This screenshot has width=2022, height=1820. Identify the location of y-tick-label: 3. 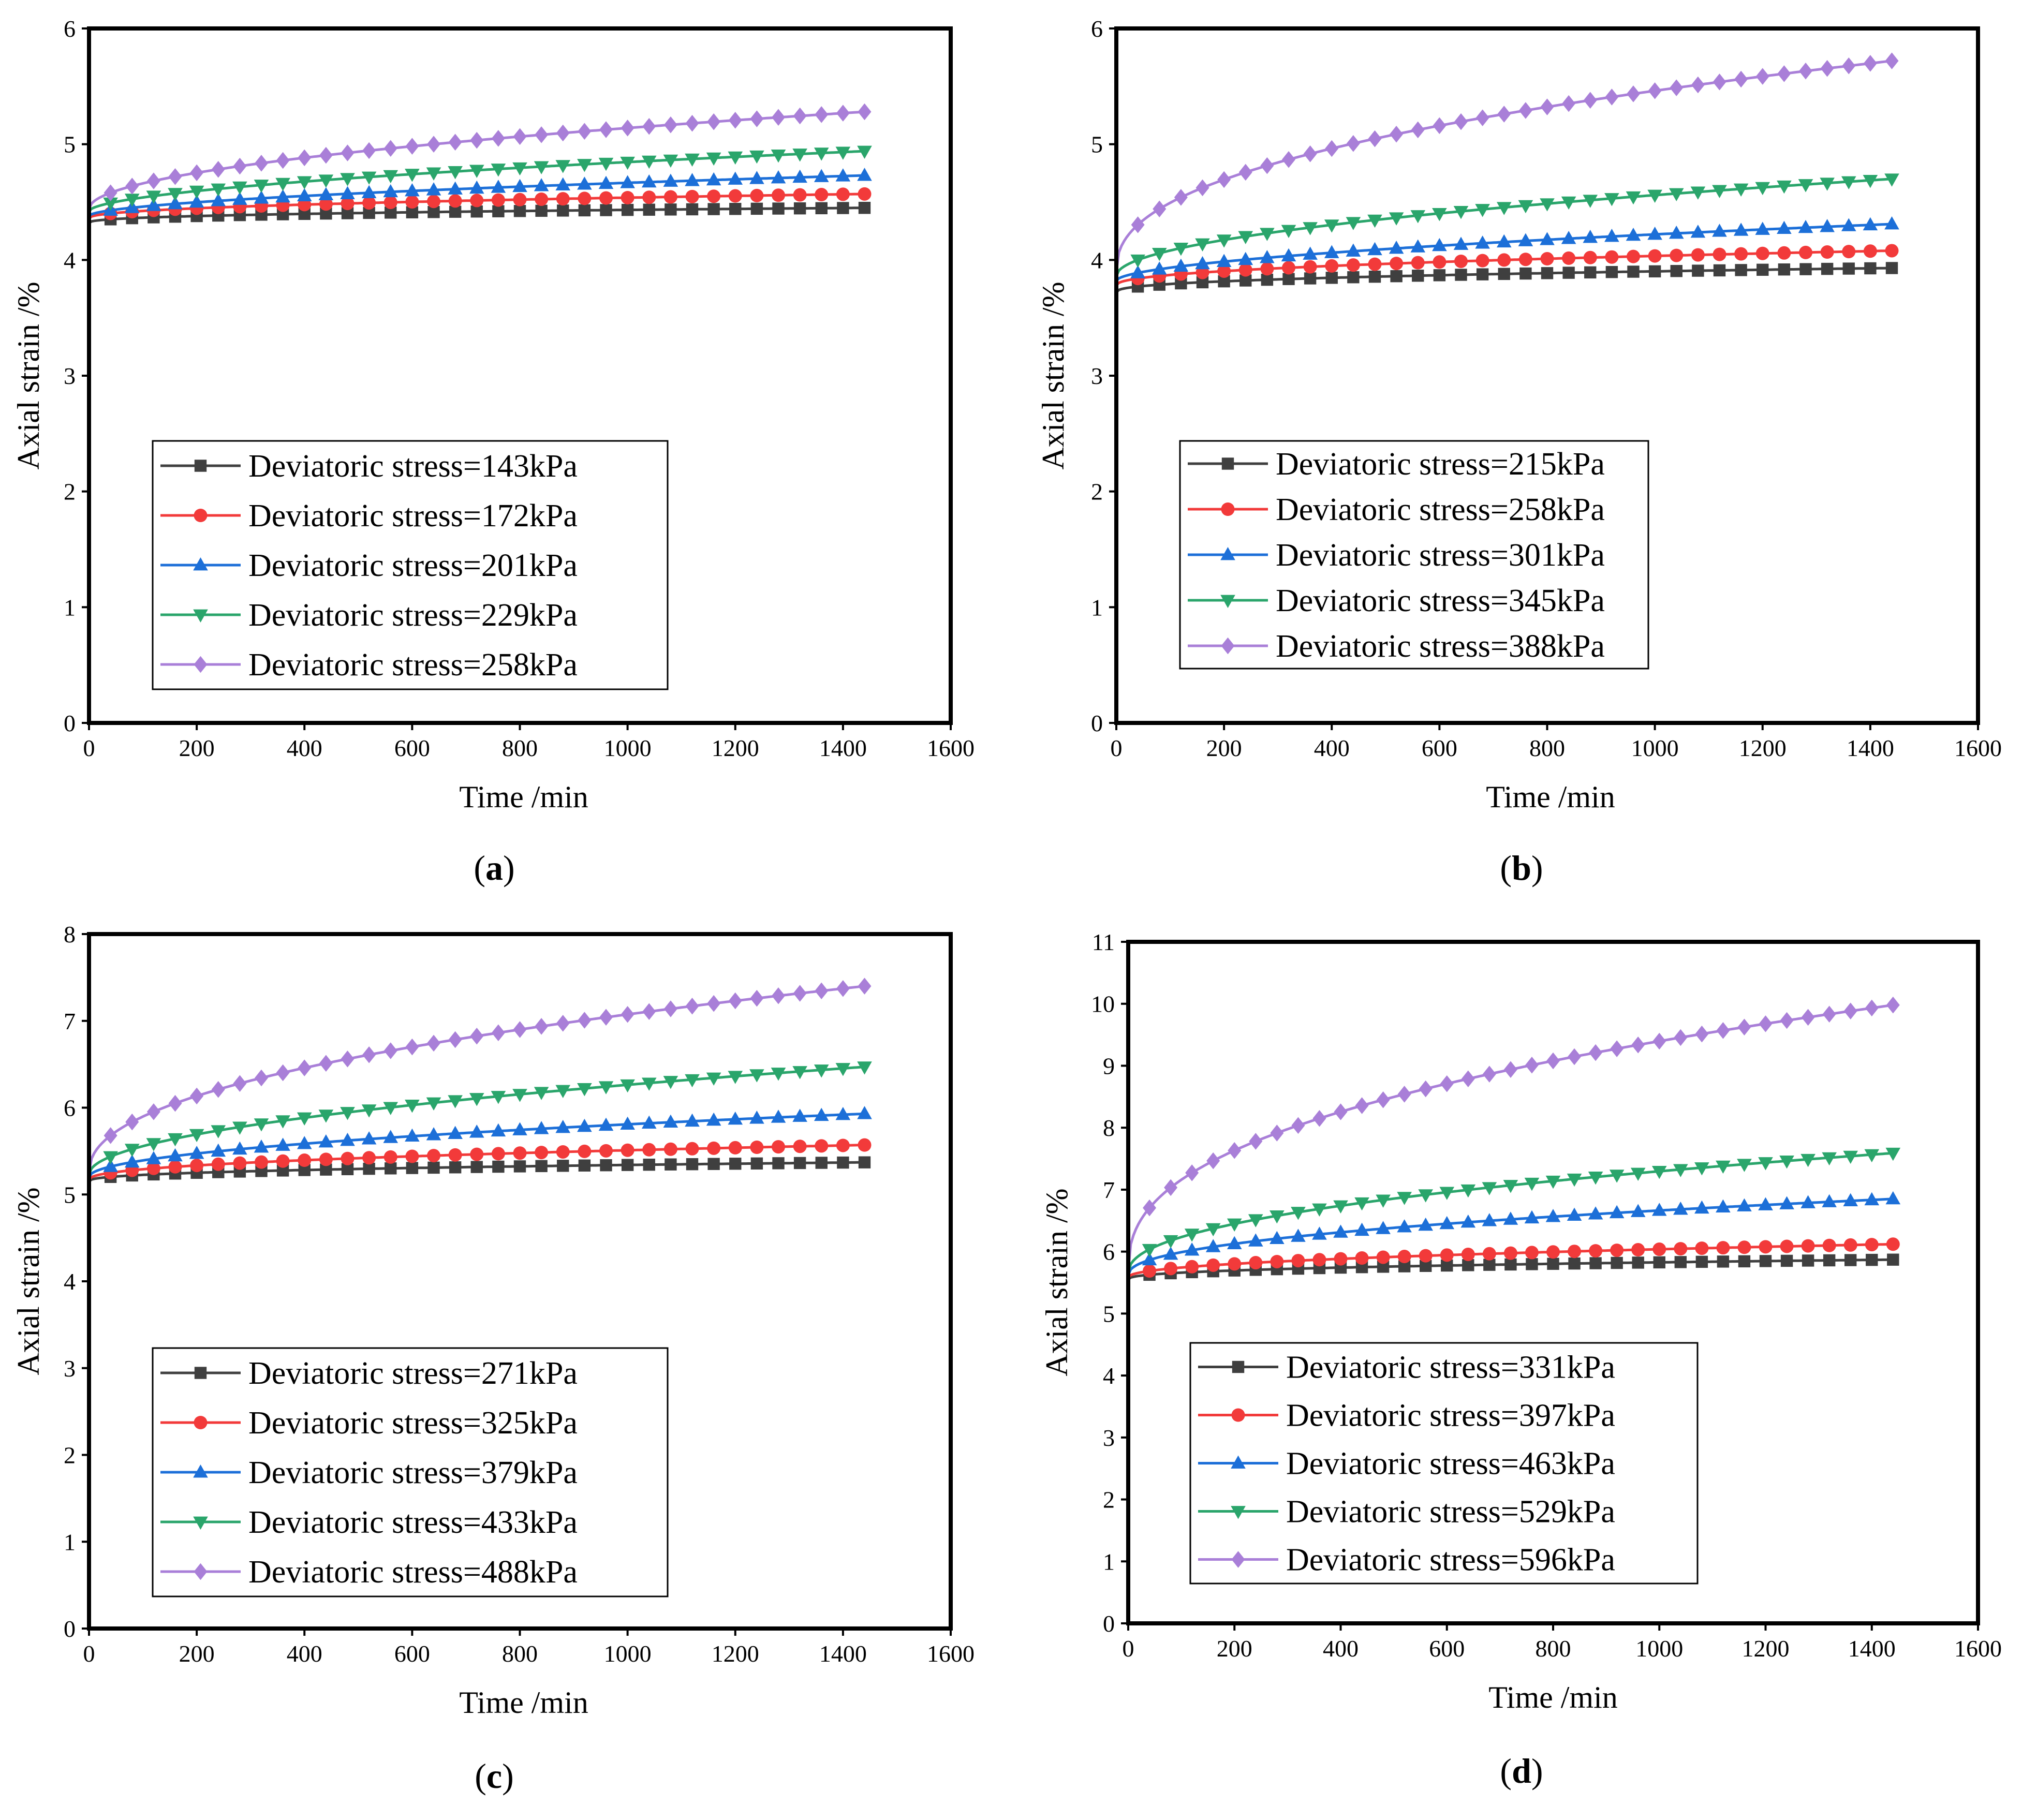
(70, 376).